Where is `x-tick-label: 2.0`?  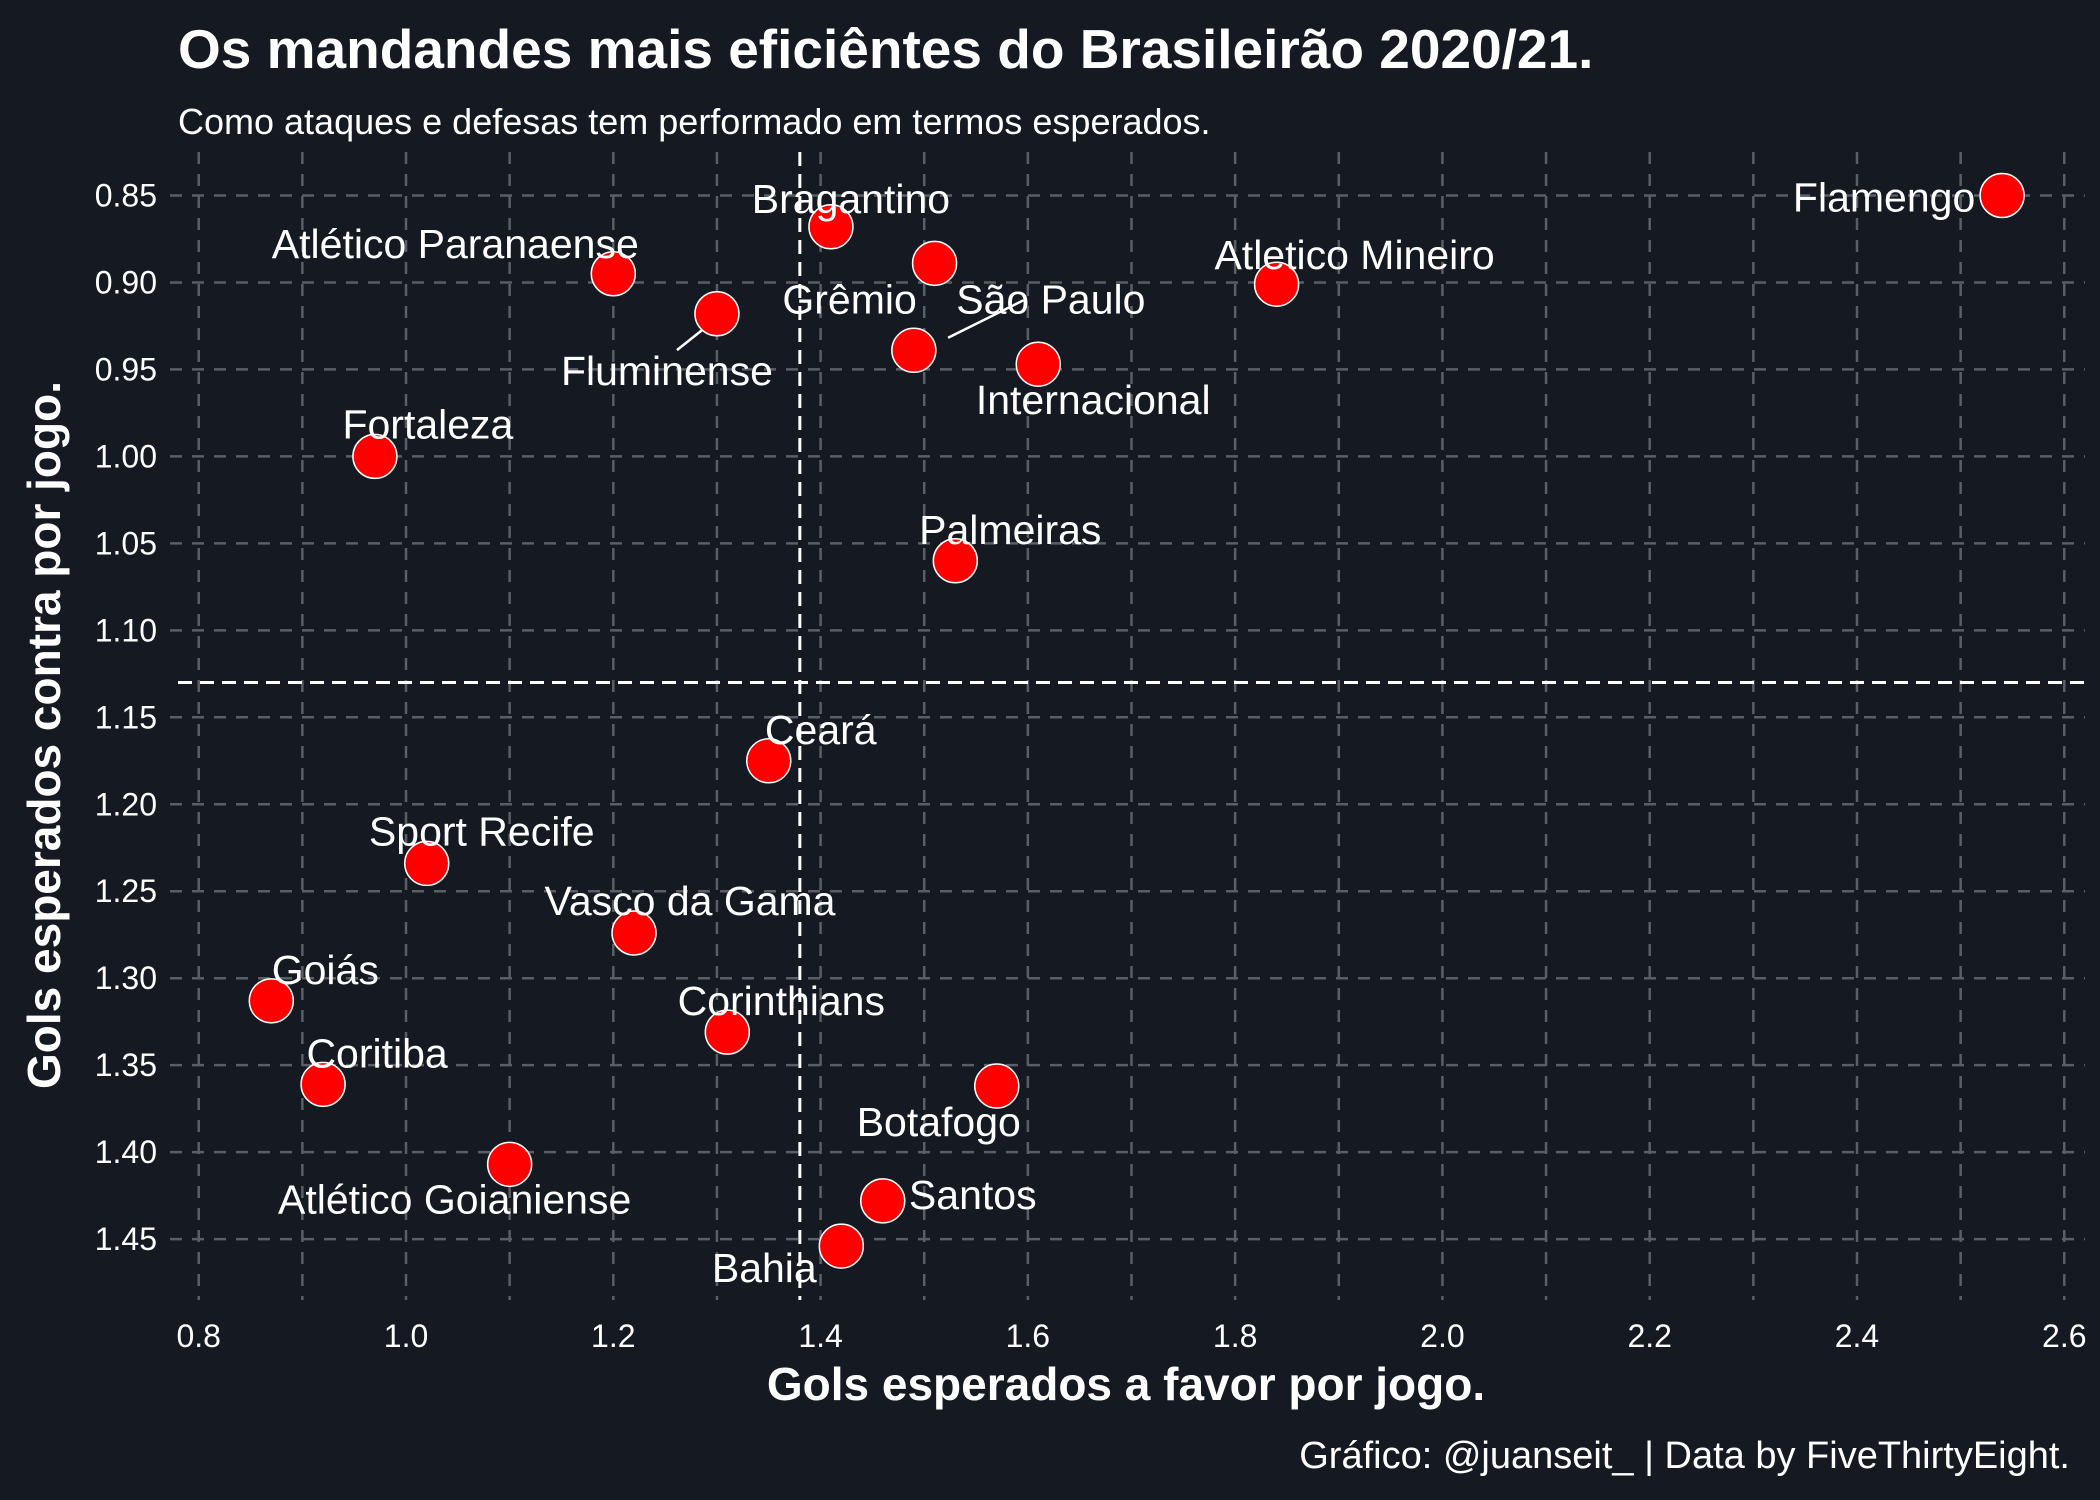 x-tick-label: 2.0 is located at coordinates (1442, 1336).